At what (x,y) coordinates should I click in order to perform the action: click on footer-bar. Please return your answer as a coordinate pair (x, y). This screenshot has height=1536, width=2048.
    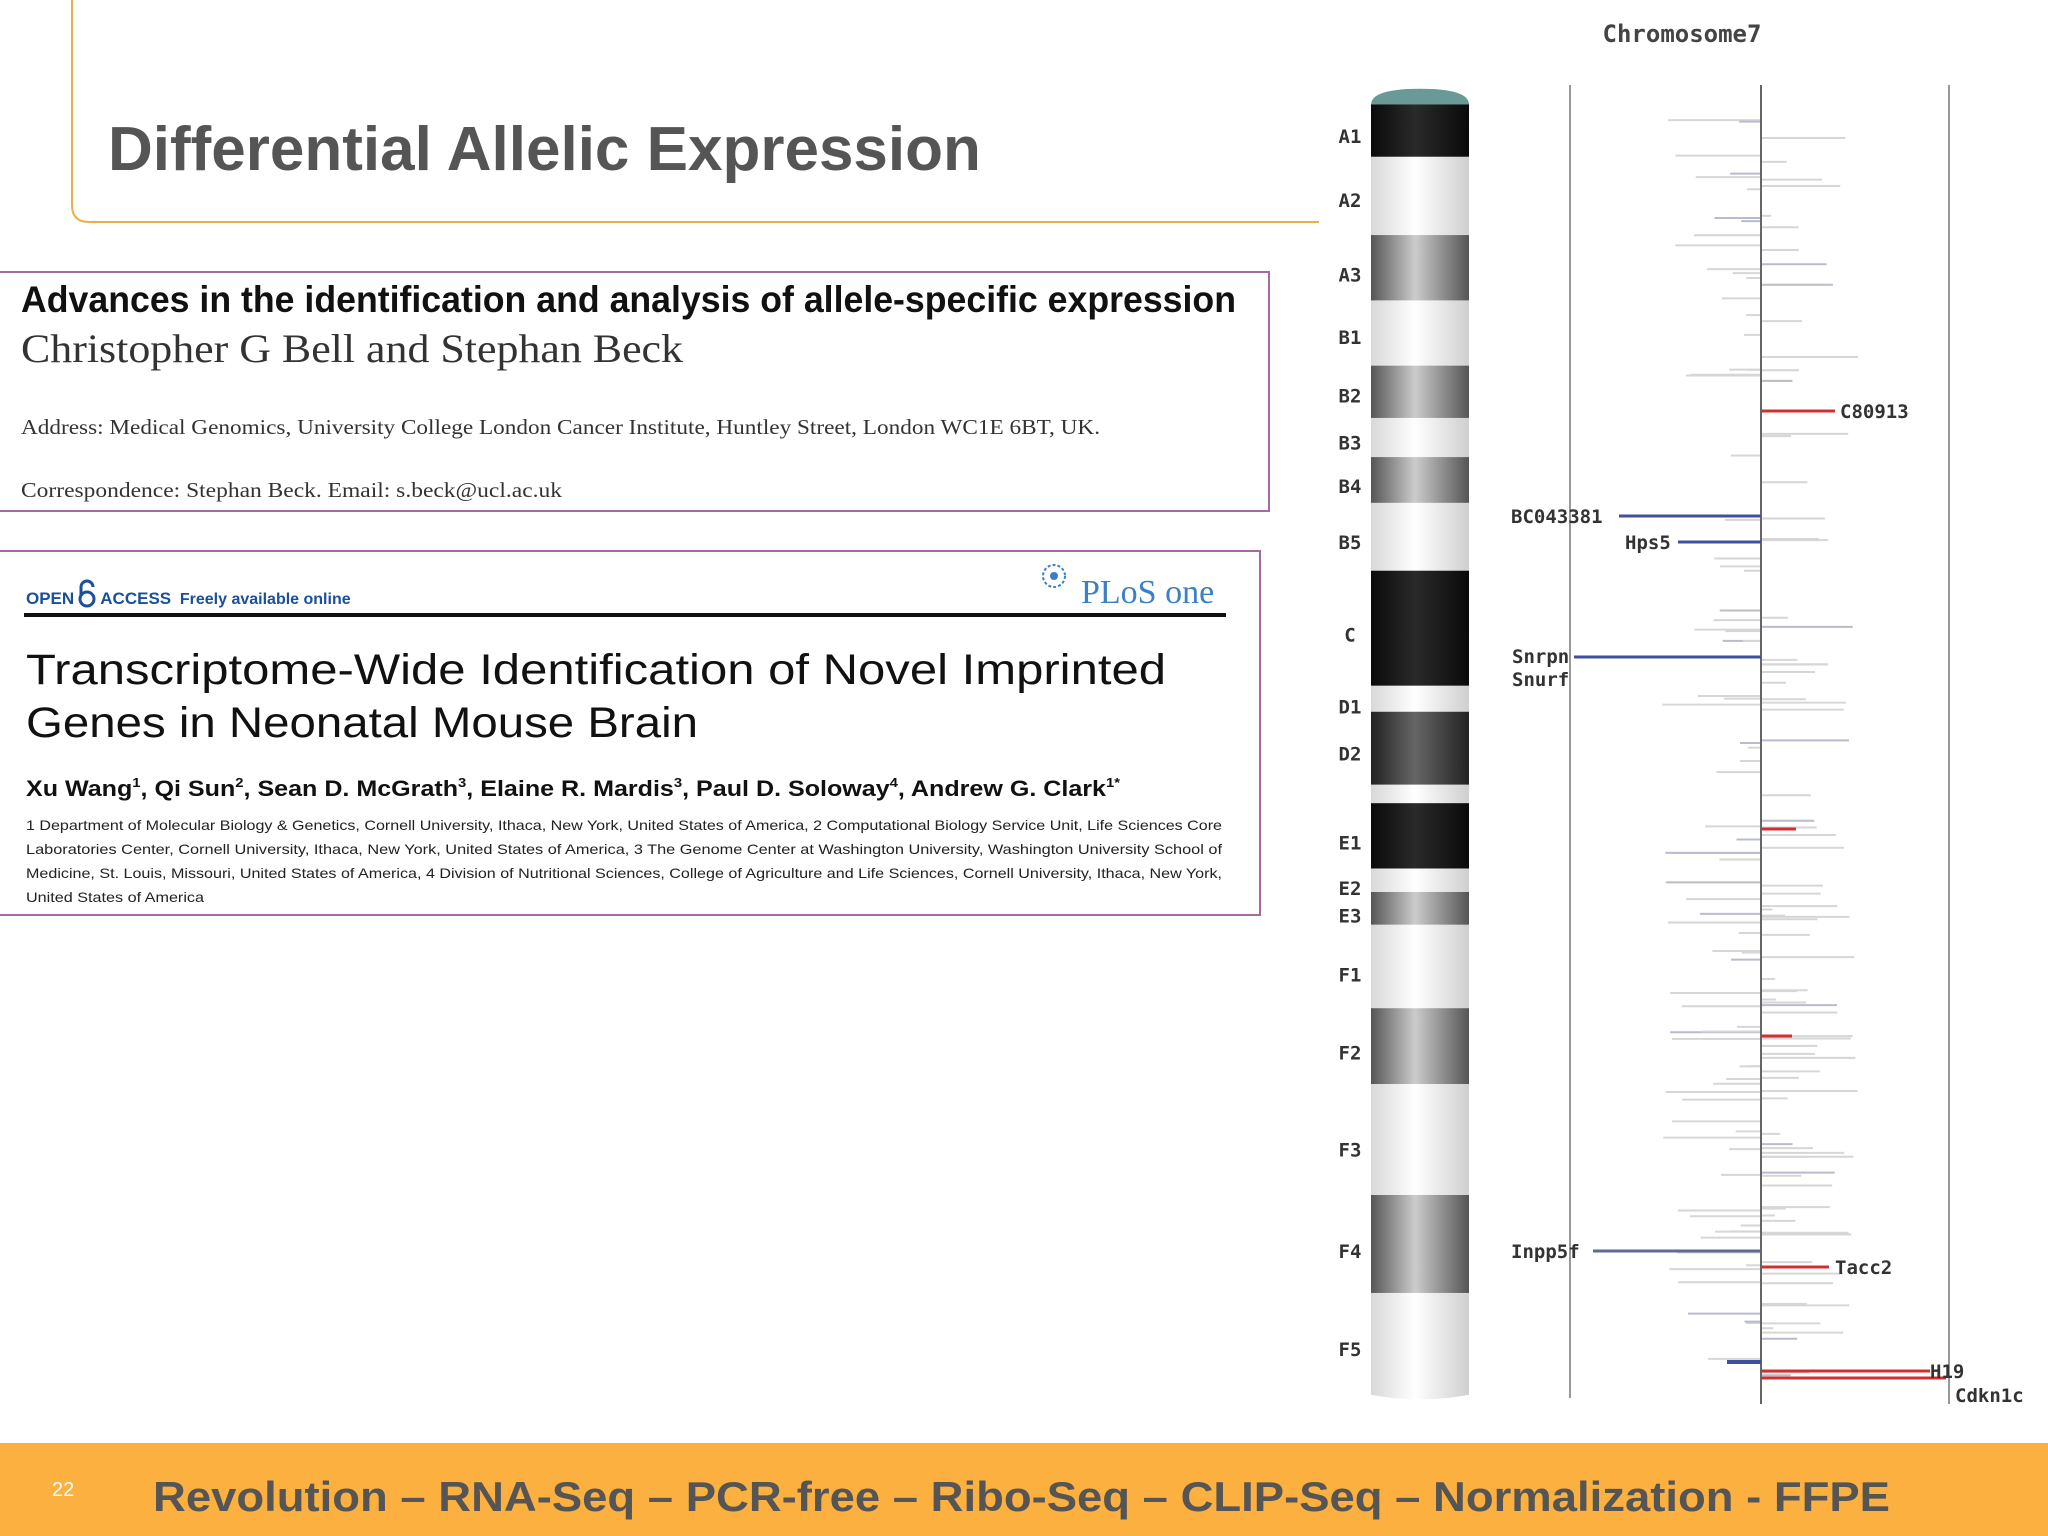
    Looking at the image, I should click on (1024, 1489).